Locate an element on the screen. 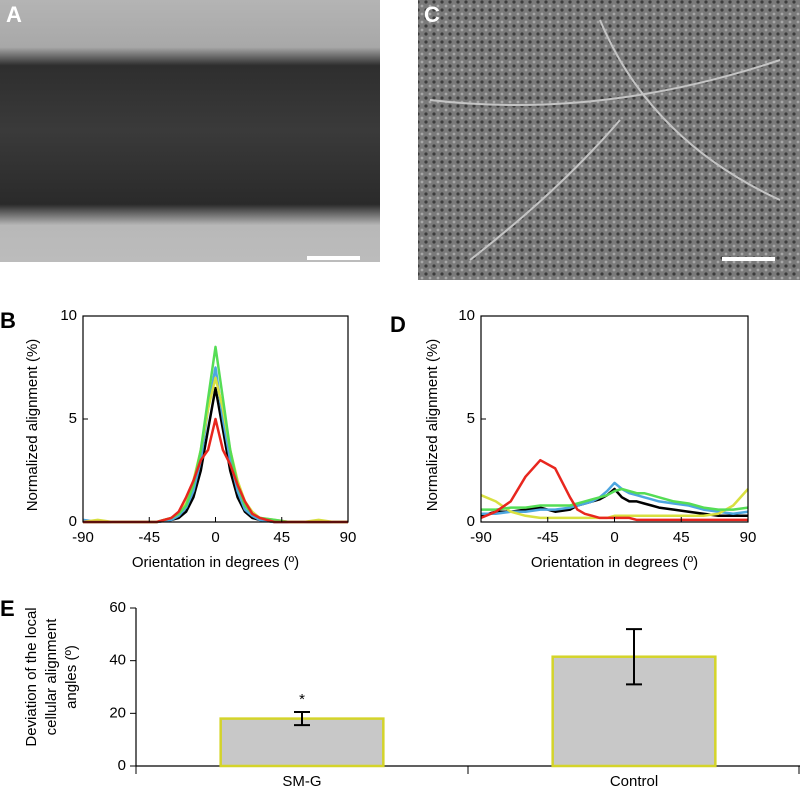  panel-label: E is located at coordinates (7, 608).